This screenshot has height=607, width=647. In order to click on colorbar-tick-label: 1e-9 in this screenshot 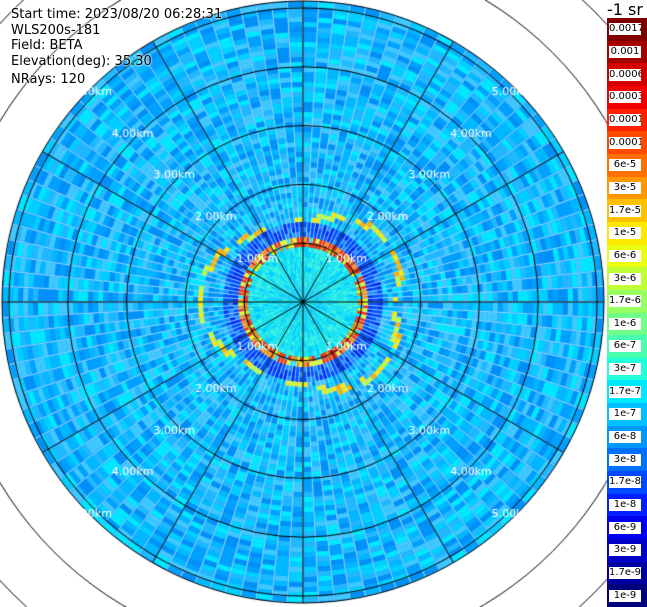, I will do `click(625, 595)`.